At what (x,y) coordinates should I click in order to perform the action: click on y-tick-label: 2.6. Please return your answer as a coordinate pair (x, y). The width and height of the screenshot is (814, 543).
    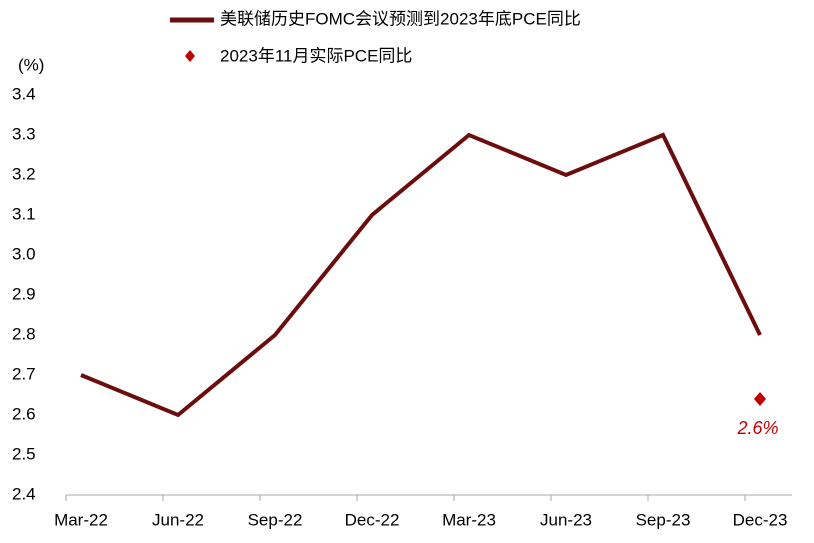
    Looking at the image, I should click on (24, 413).